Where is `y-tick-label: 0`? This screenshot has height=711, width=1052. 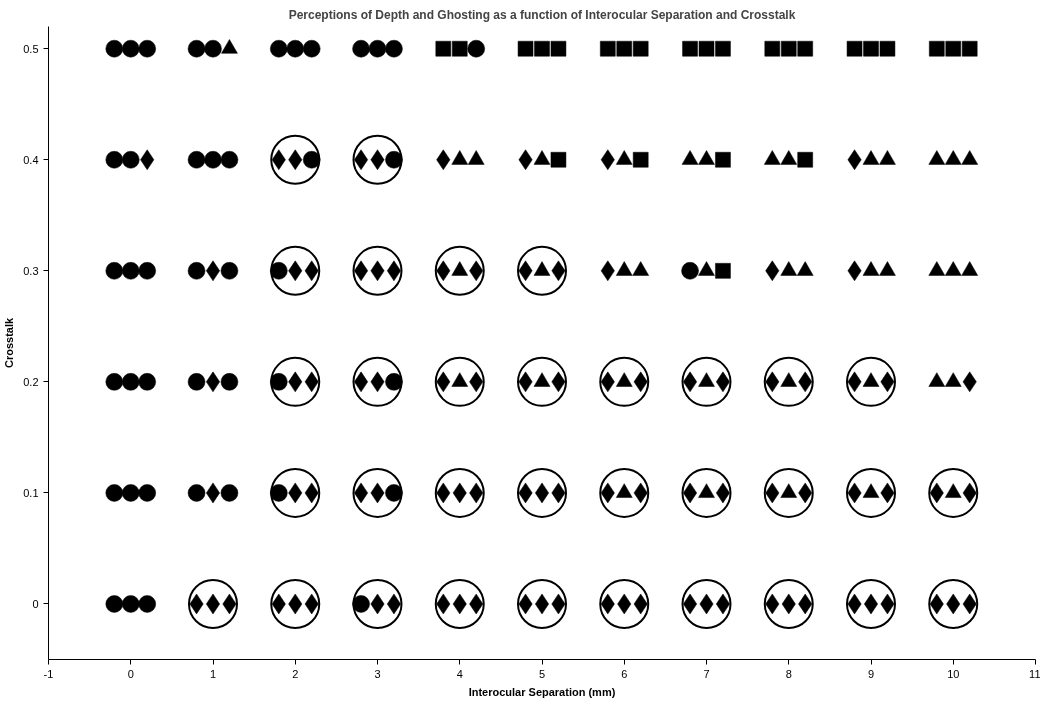
y-tick-label: 0 is located at coordinates (35, 603).